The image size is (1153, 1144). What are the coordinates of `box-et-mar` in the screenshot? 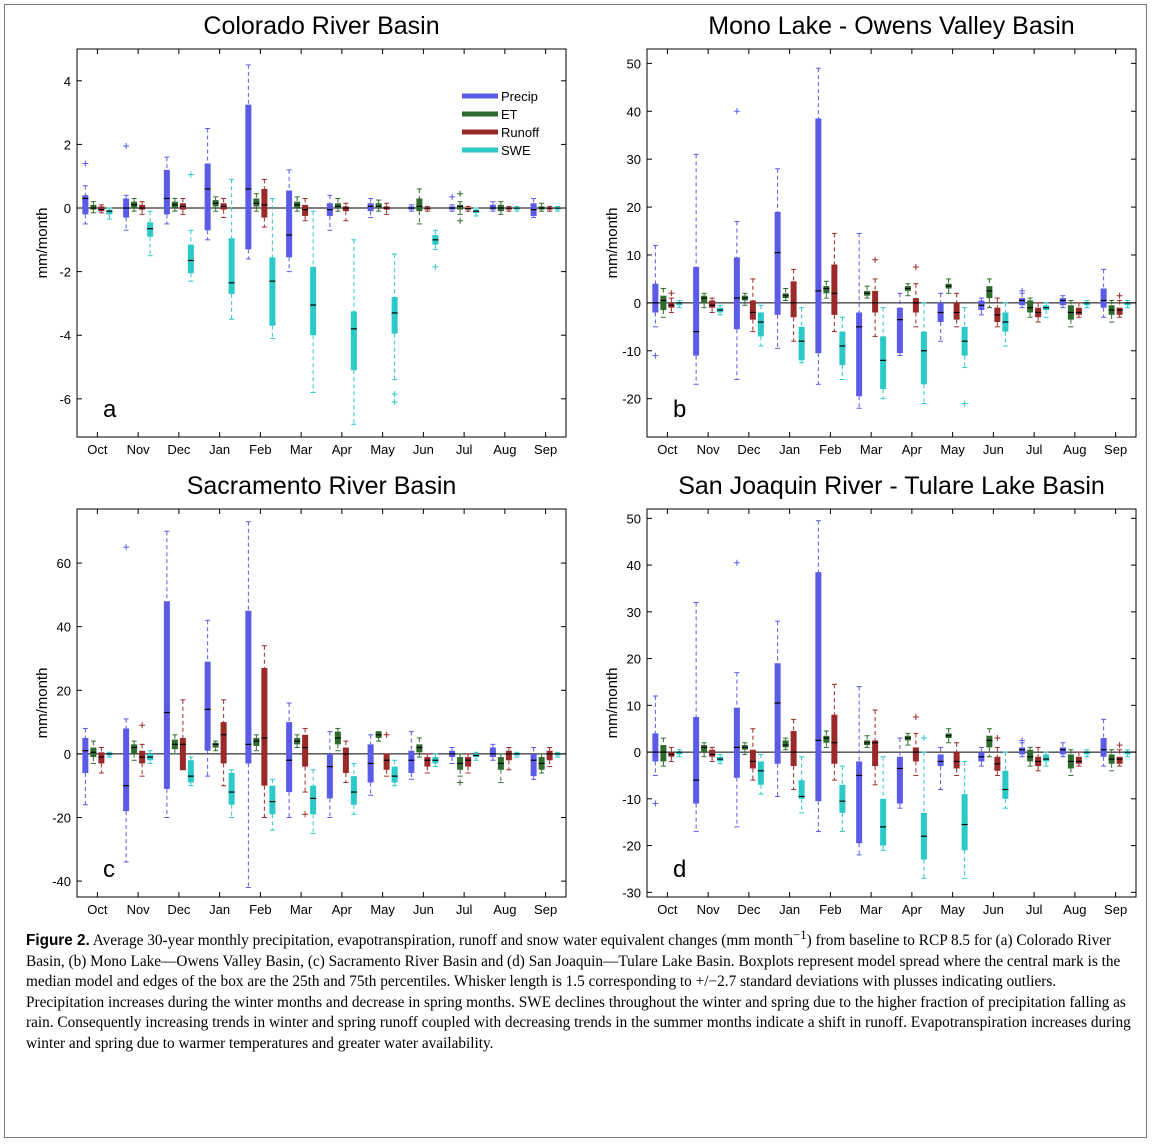 It's located at (867, 741).